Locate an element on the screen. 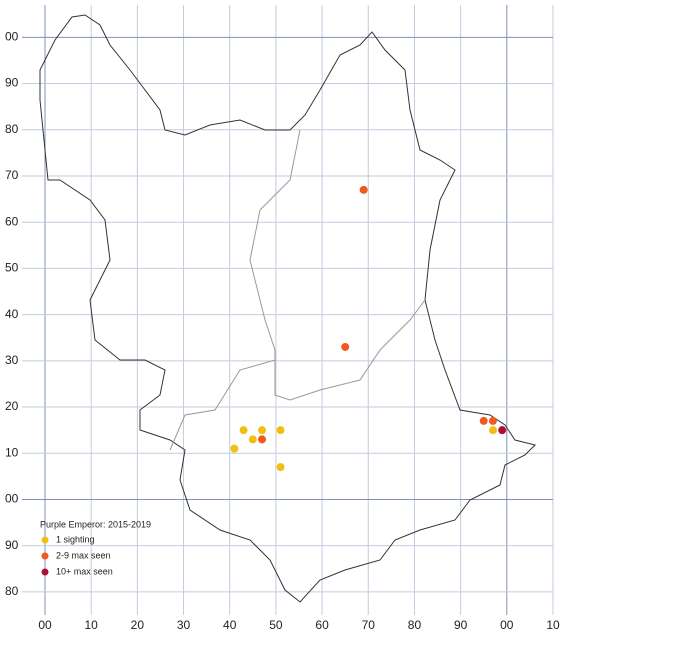  x-tick-label: 70 is located at coordinates (369, 625).